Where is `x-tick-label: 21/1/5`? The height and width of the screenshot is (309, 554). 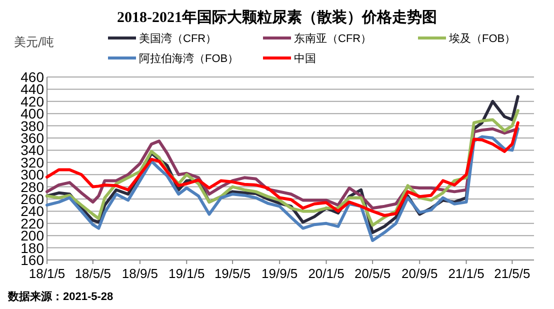 x-tick-label: 21/1/5 is located at coordinates (466, 273).